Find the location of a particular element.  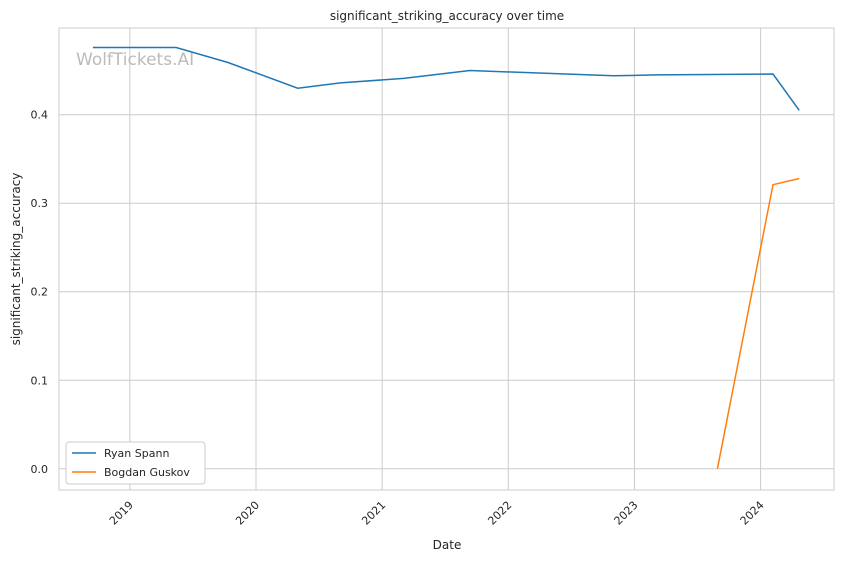

y-tick-label: 0.2 is located at coordinates (40, 292).